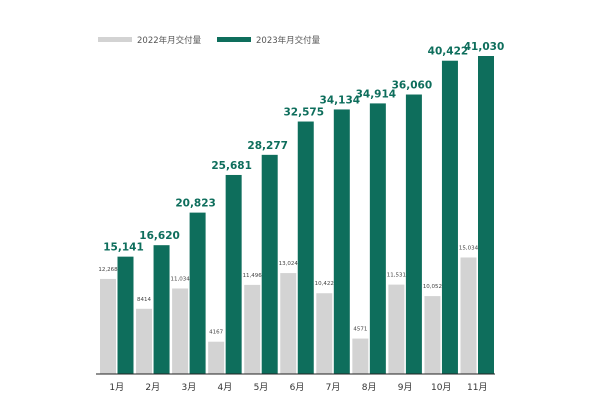  Describe the element at coordinates (288, 40) in the screenshot. I see `legend-label-2023: 2023年月交付量` at that location.